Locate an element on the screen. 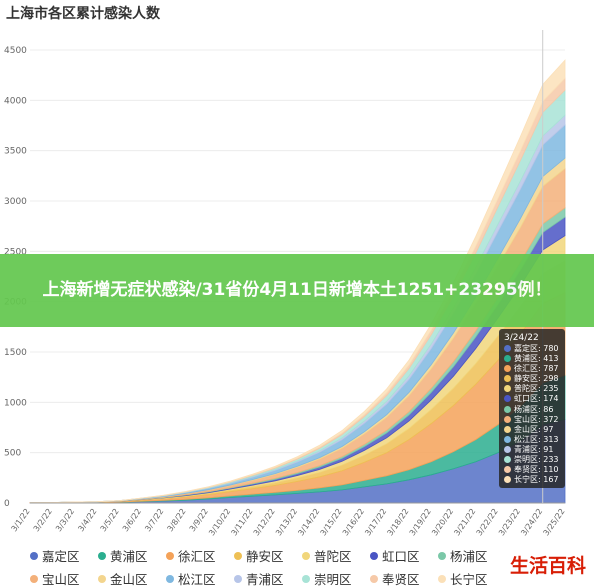 The image size is (594, 588). legend-item: 虹口区 is located at coordinates (395, 555).